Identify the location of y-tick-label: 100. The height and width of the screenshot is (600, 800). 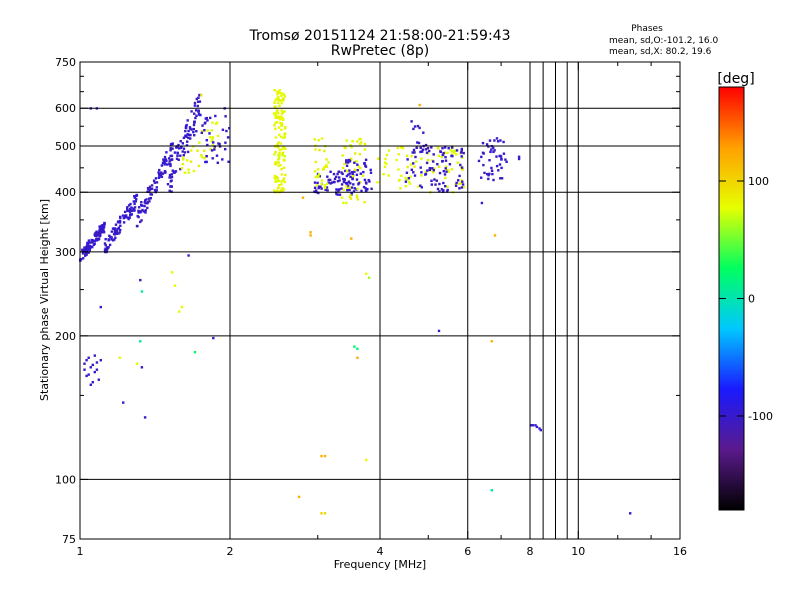
(65, 479).